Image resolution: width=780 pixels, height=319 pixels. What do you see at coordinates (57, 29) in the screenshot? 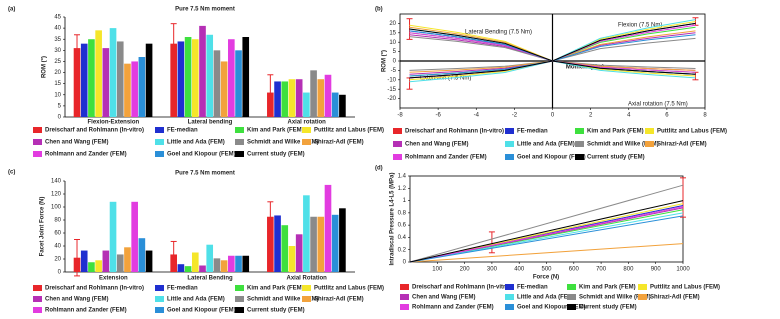
I see `y-tick-label: 40` at bounding box center [57, 29].